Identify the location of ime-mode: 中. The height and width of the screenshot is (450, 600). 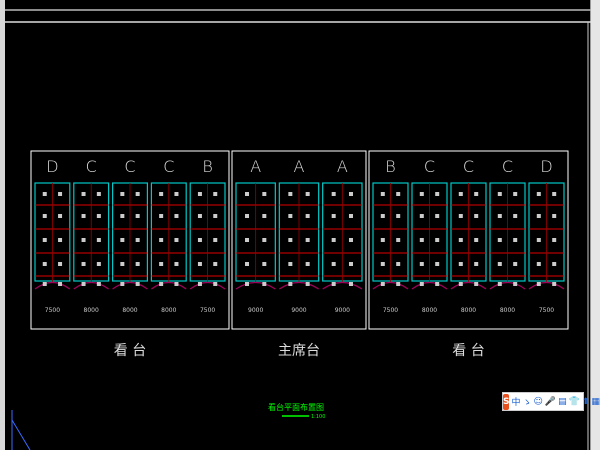
(516, 403).